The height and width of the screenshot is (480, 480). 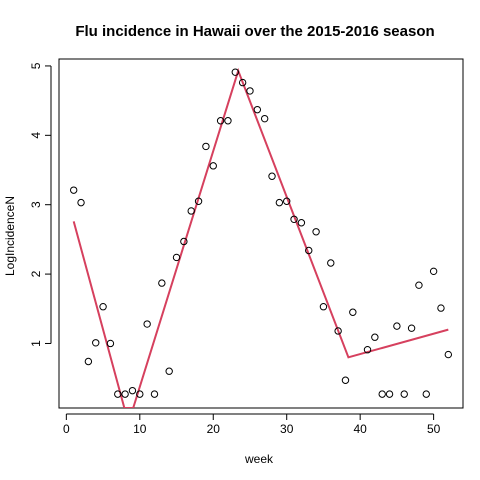 I want to click on y-axis-label: LogIncidenceN, so click(x=10, y=236).